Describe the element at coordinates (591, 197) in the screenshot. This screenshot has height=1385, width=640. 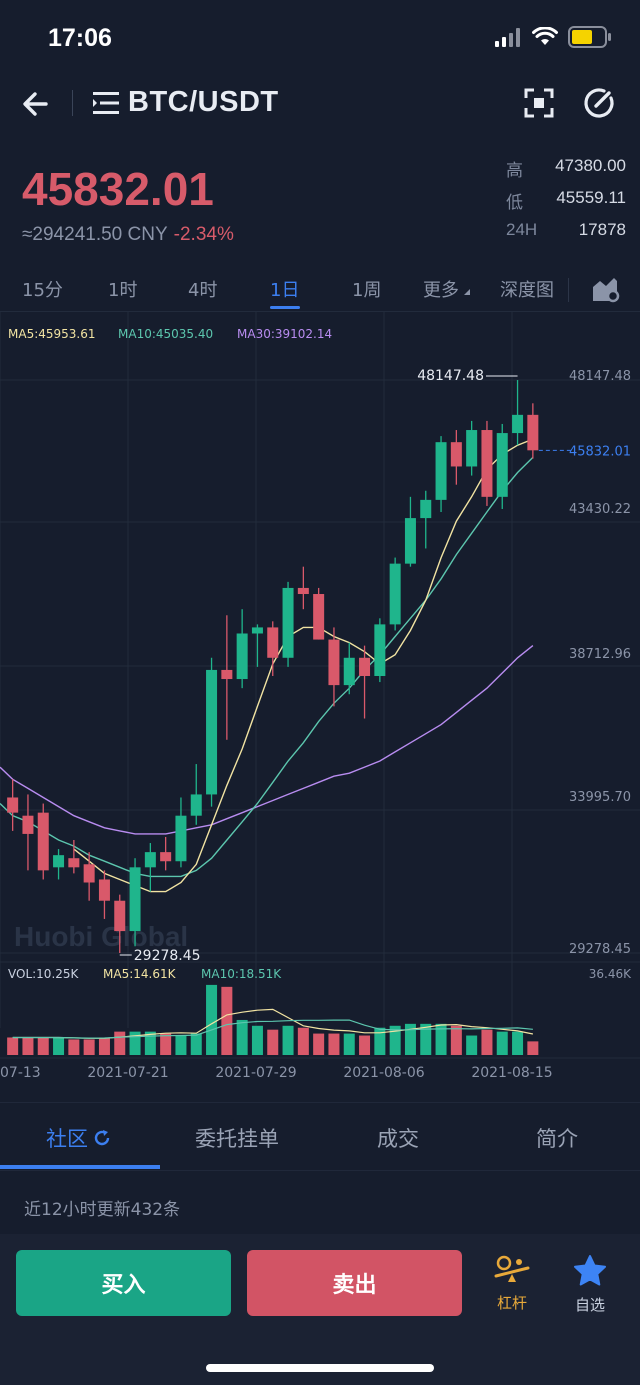
I see `stat-value: 45559.11` at that location.